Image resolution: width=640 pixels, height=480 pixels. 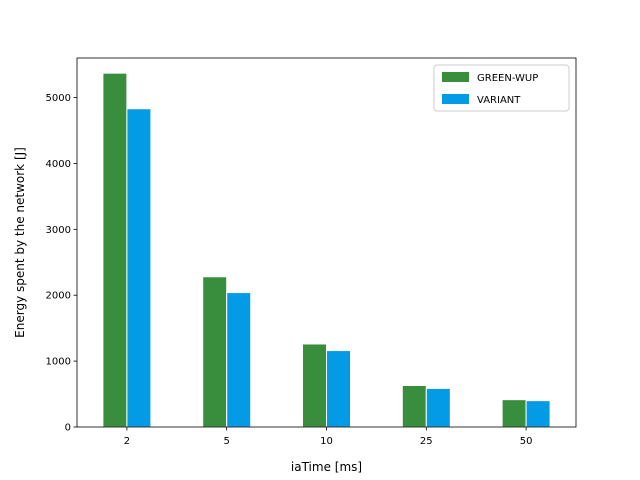 What do you see at coordinates (58, 230) in the screenshot?
I see `y-tick-label: 3000` at bounding box center [58, 230].